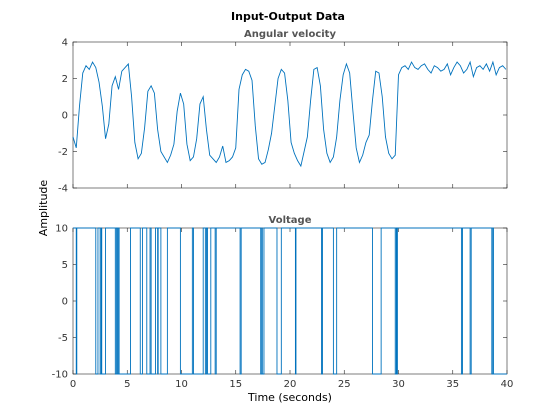 This screenshot has height=420, width=560. I want to click on y-tick-label: -4, so click(63, 189).